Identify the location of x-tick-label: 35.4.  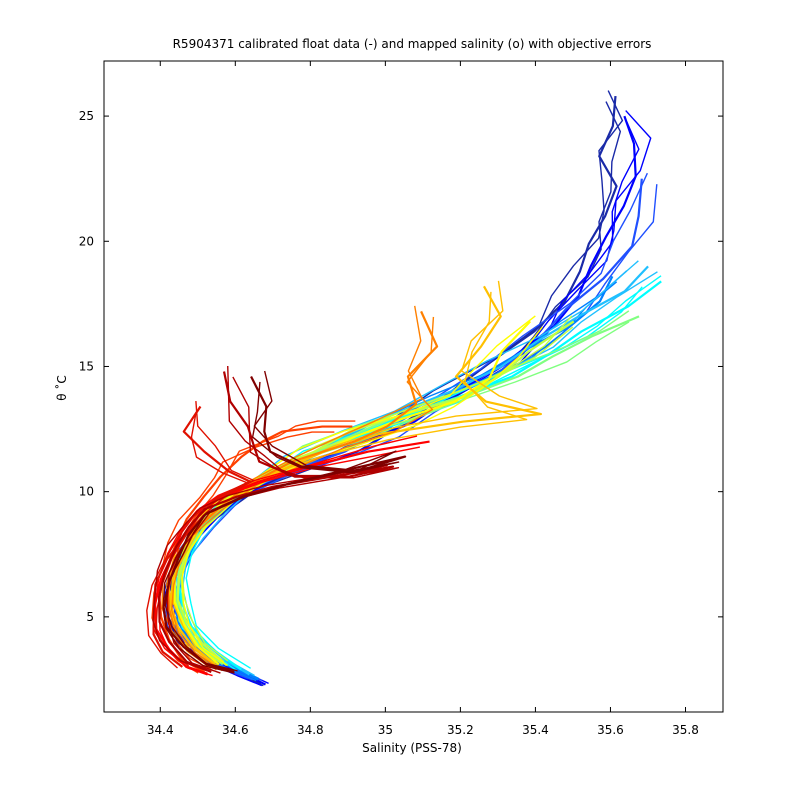
(535, 730).